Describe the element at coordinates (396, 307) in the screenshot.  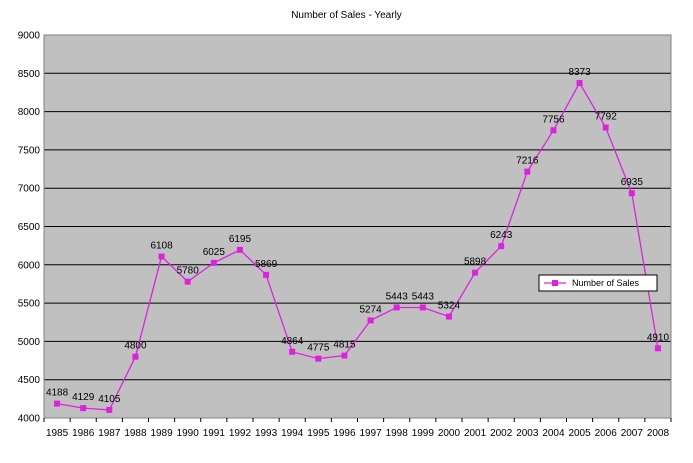
I see `data-point-1998` at that location.